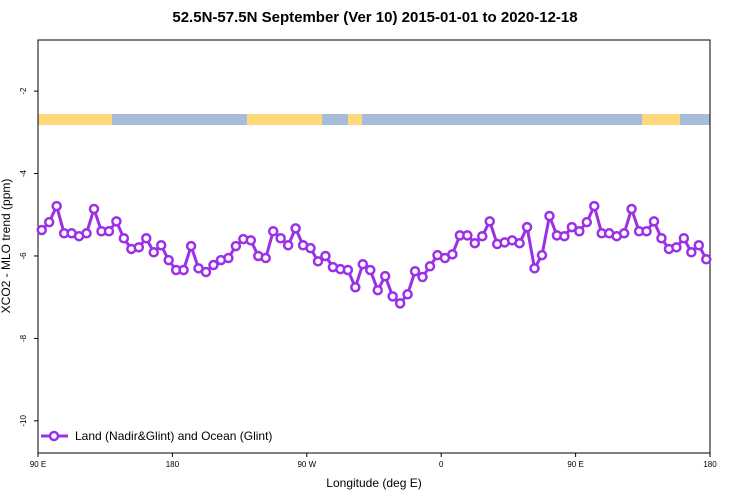 Image resolution: width=750 pixels, height=500 pixels. What do you see at coordinates (374, 119) in the screenshot?
I see `land-ocean-strip` at bounding box center [374, 119].